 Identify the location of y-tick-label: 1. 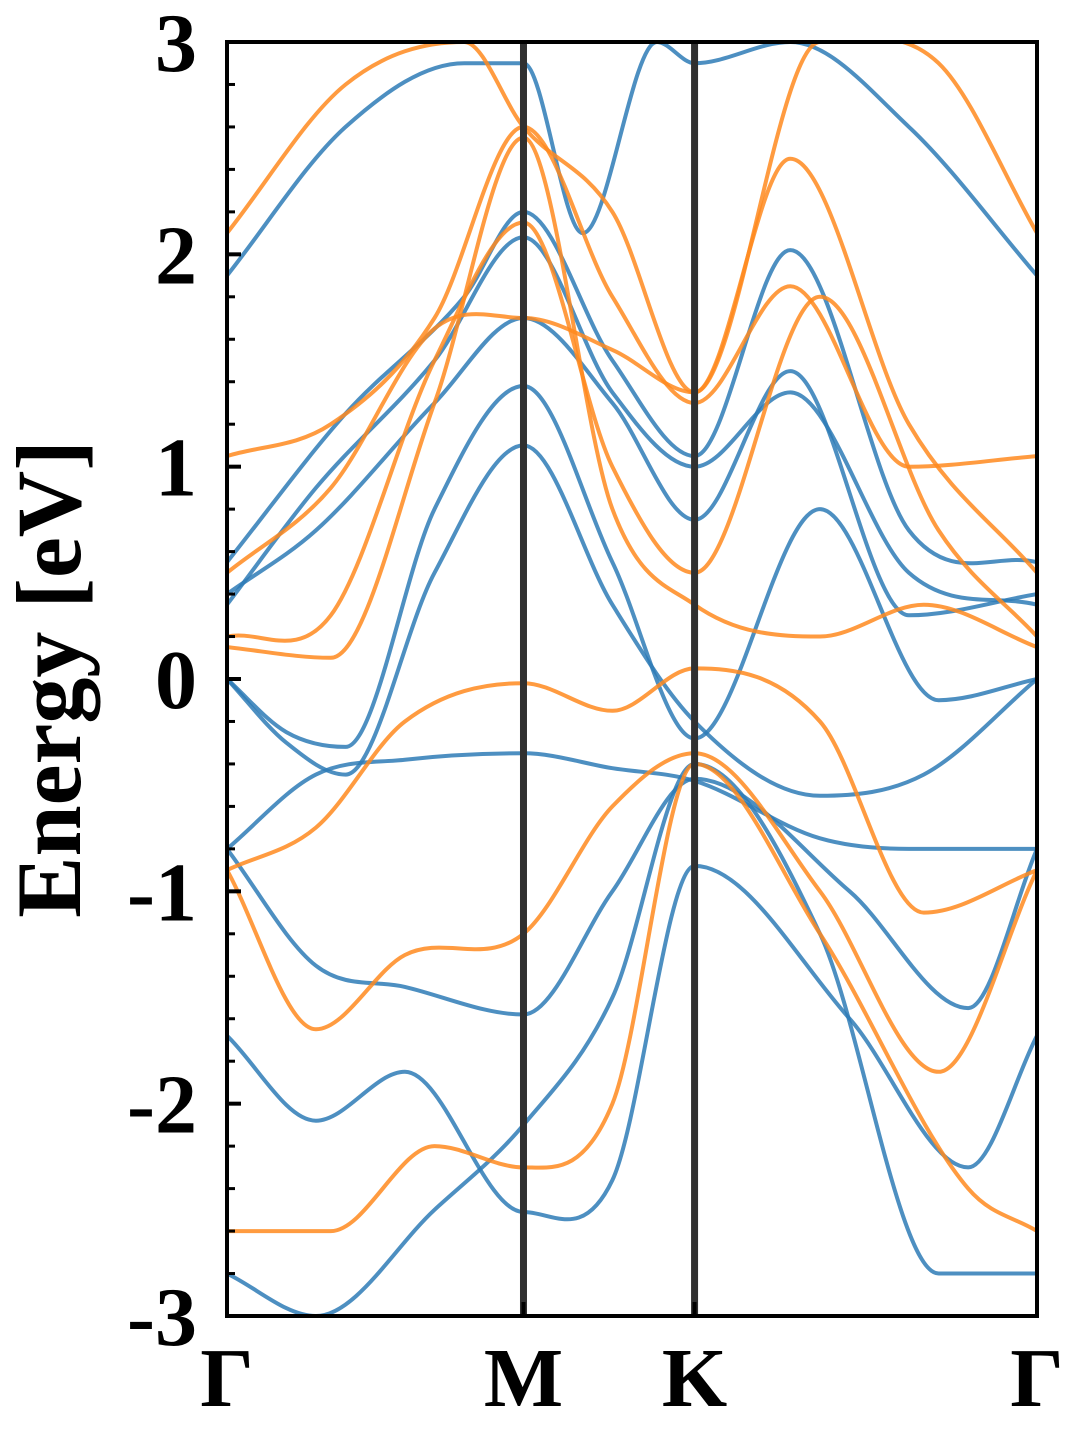
(176, 468).